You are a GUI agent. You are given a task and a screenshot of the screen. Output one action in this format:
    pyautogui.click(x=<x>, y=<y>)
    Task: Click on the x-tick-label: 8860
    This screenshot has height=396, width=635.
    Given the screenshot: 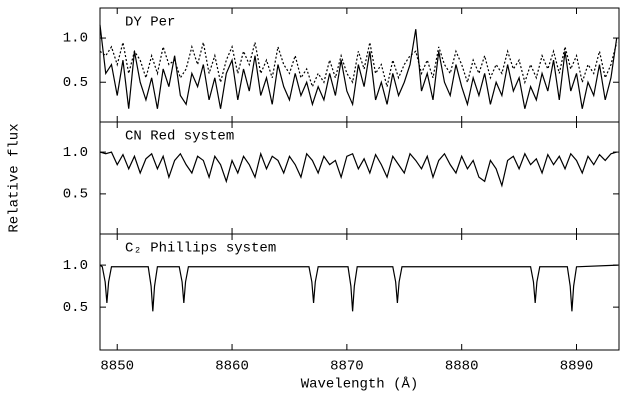 What is the action you would take?
    pyautogui.click(x=232, y=367)
    